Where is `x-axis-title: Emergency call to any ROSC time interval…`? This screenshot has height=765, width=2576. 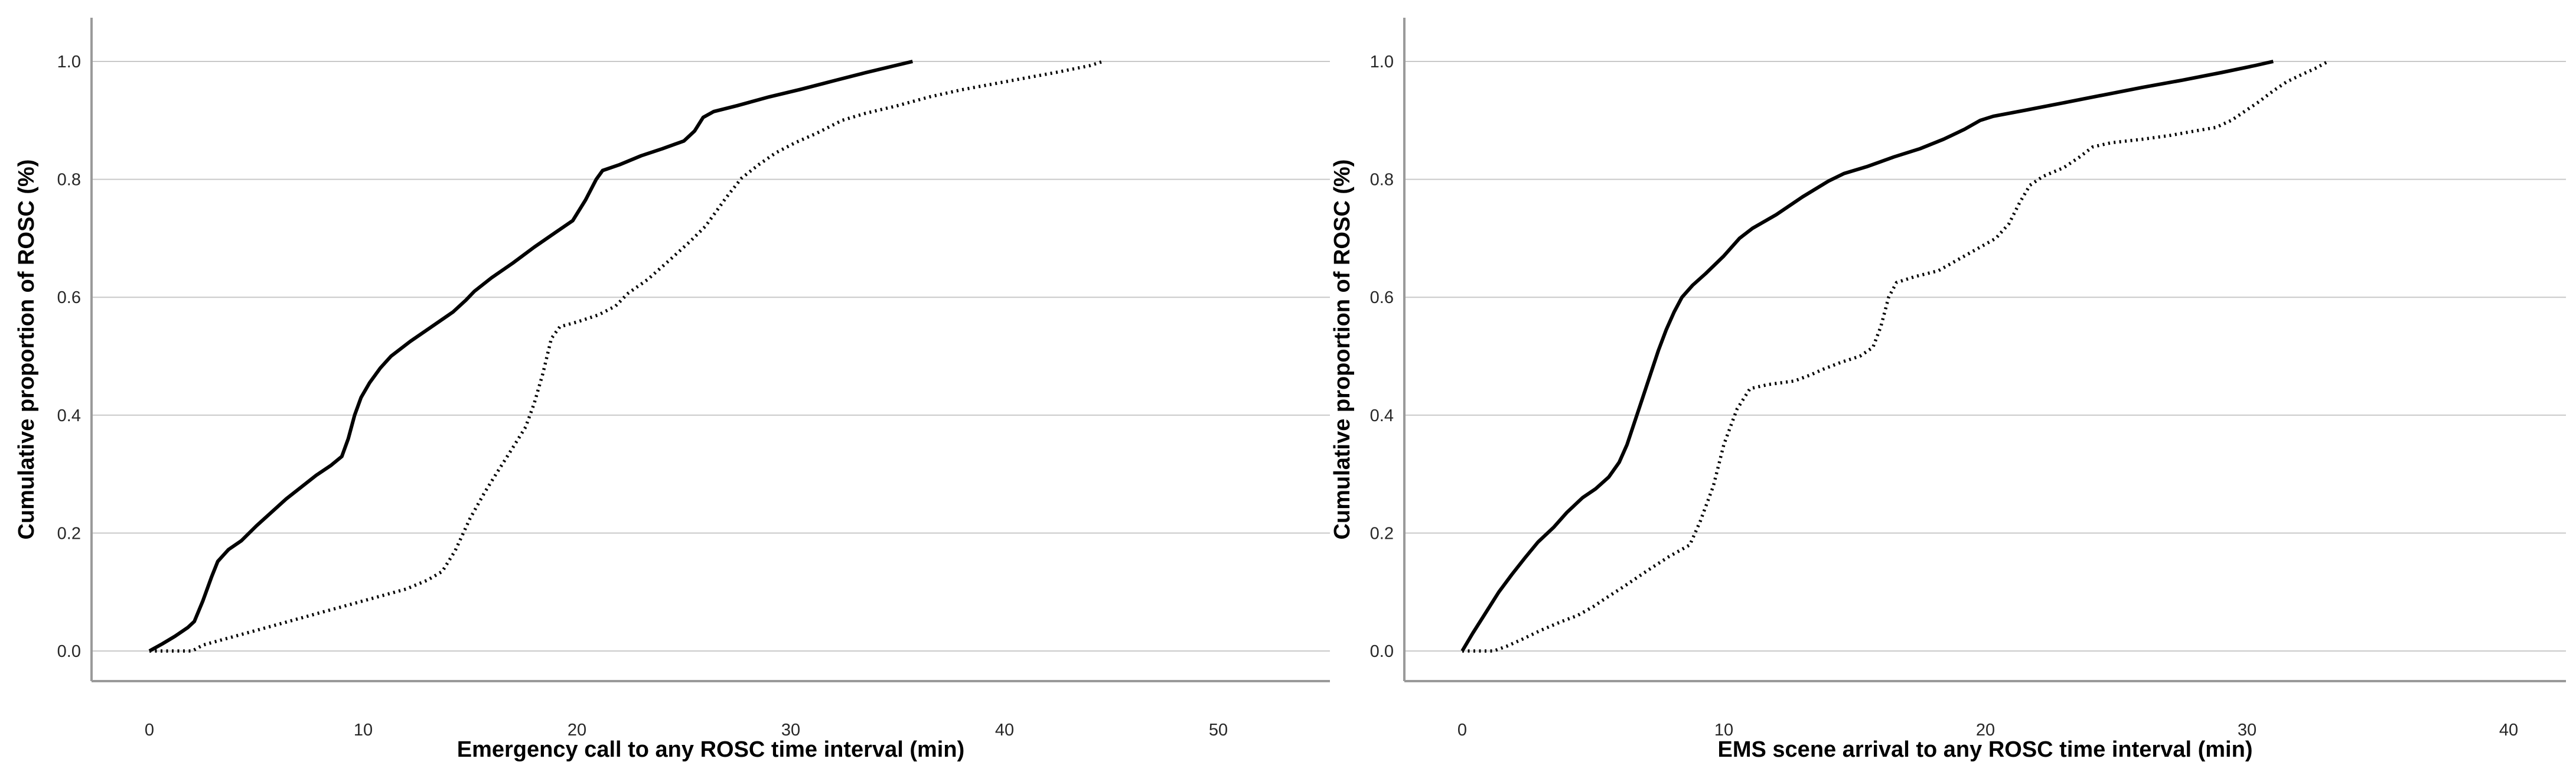
x-axis-title: Emergency call to any ROSC time interval… is located at coordinates (710, 749).